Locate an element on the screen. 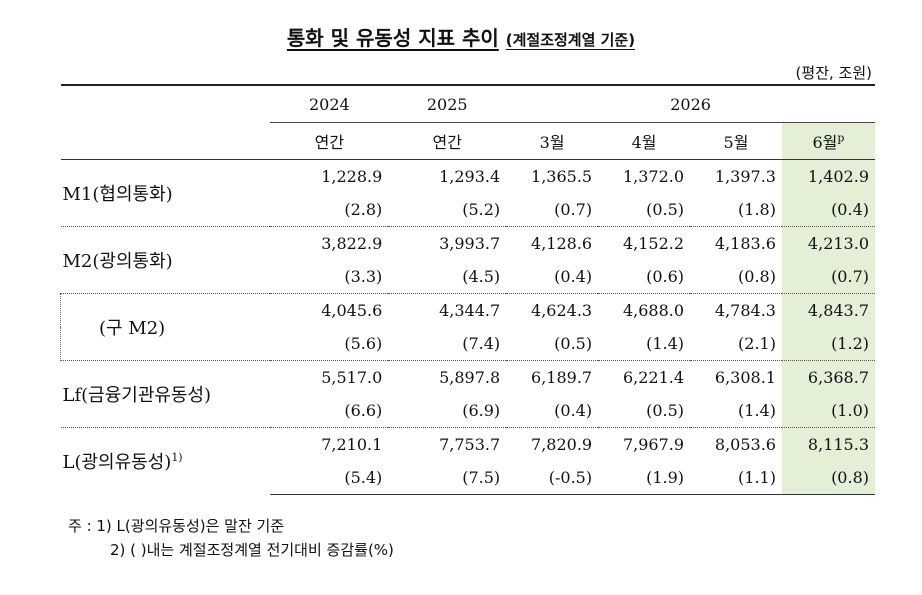  cell: (5.4) is located at coordinates (329, 478).